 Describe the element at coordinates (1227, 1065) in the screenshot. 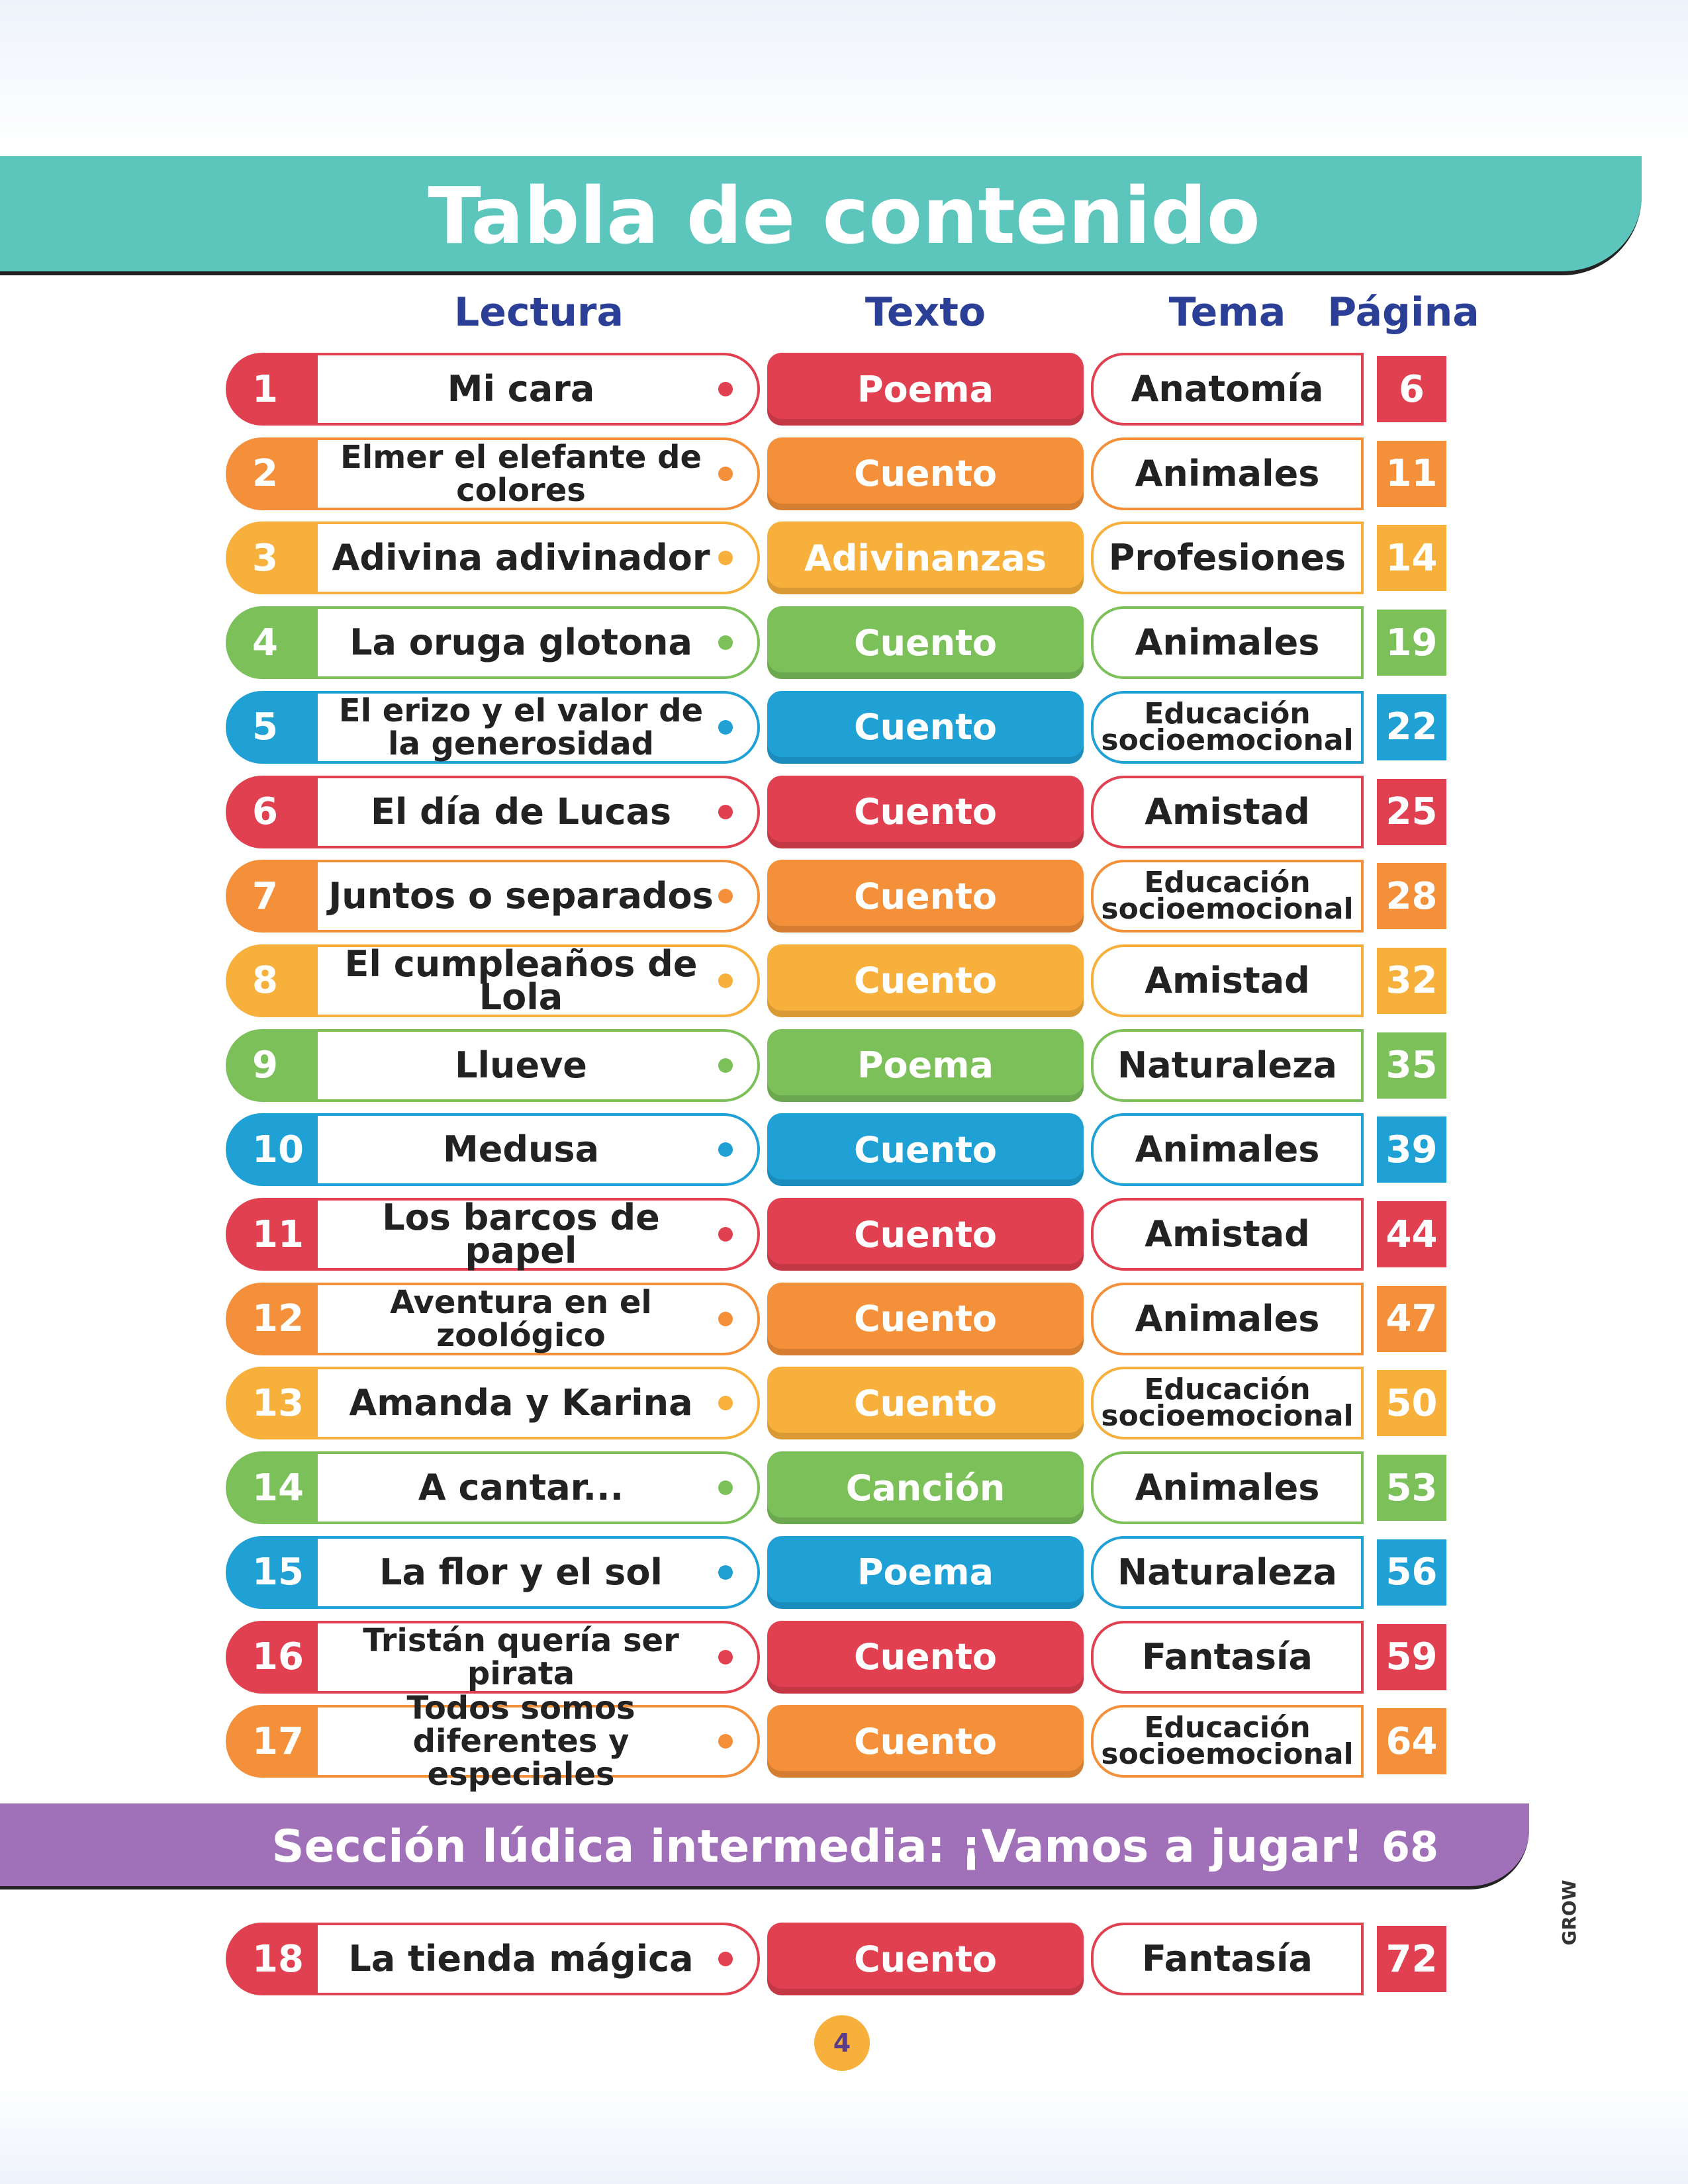

I see `topic: Naturaleza` at that location.